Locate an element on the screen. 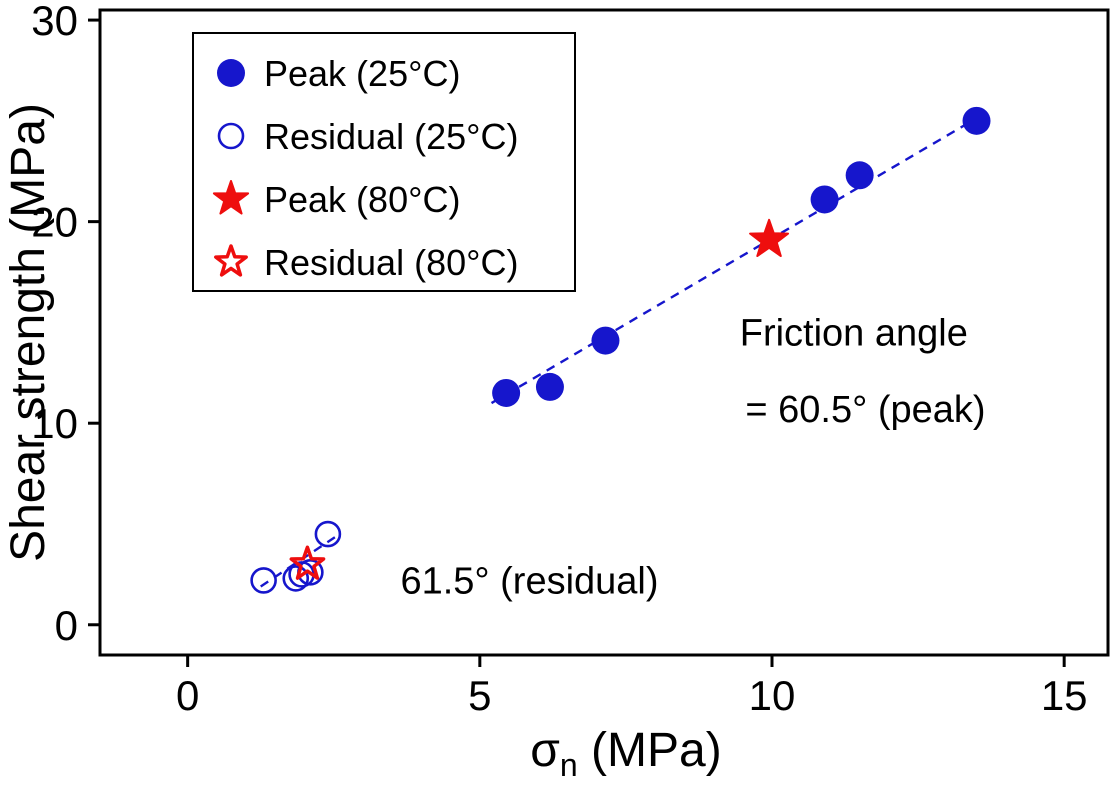 The height and width of the screenshot is (800, 1118). x-axis-label: σn (MPa) is located at coordinates (625, 753).